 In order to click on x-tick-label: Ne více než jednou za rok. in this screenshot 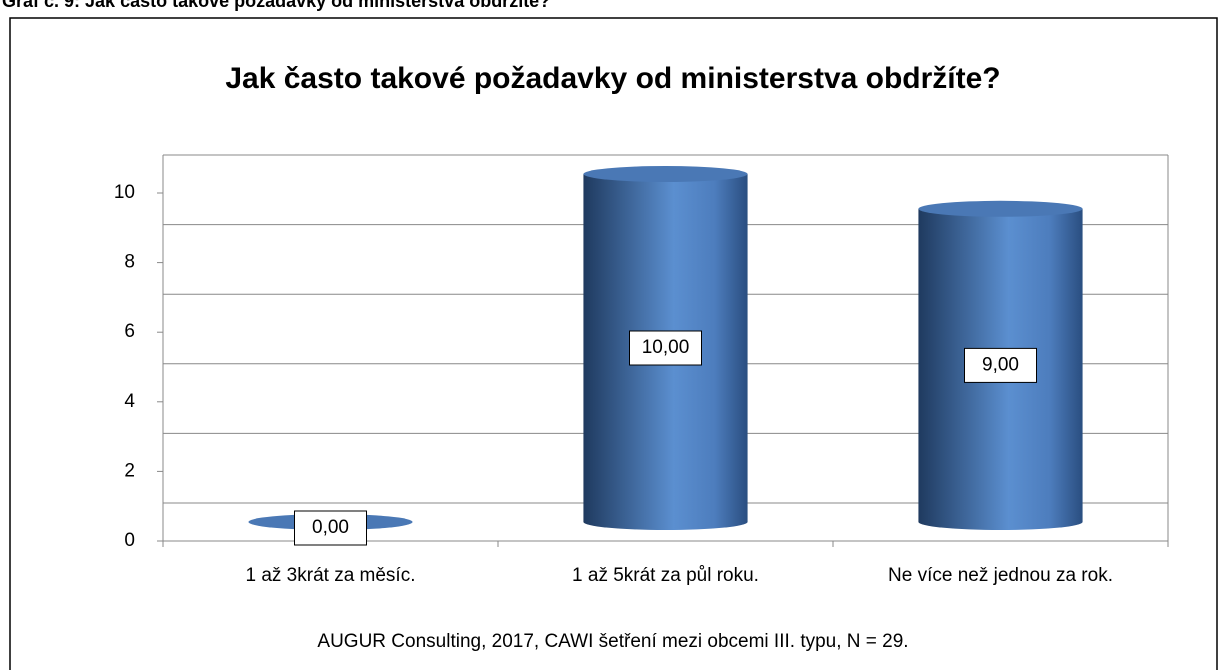, I will do `click(1000, 575)`.